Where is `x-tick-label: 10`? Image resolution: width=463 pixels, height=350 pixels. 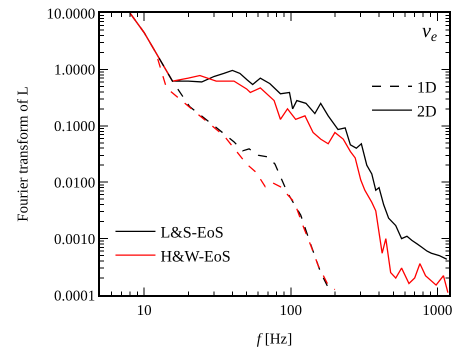
x-tick-label: 10 is located at coordinates (144, 310).